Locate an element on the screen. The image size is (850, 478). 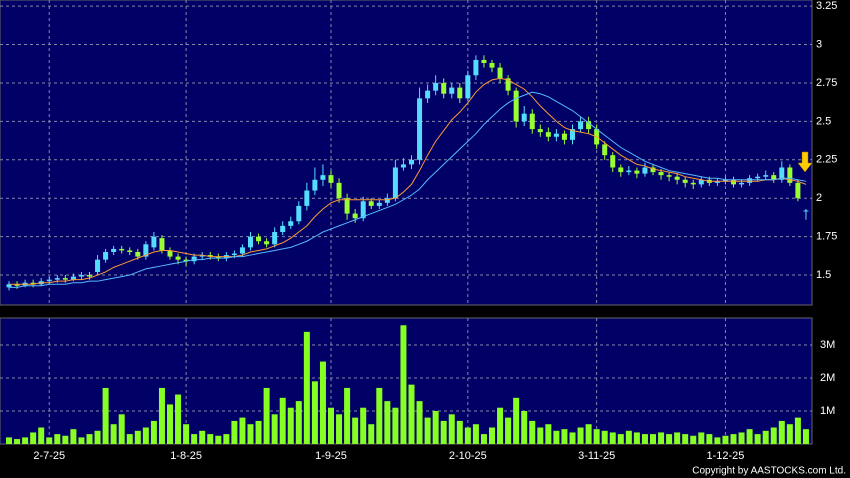
x-tick-label: 3-11-25 is located at coordinates (596, 456).